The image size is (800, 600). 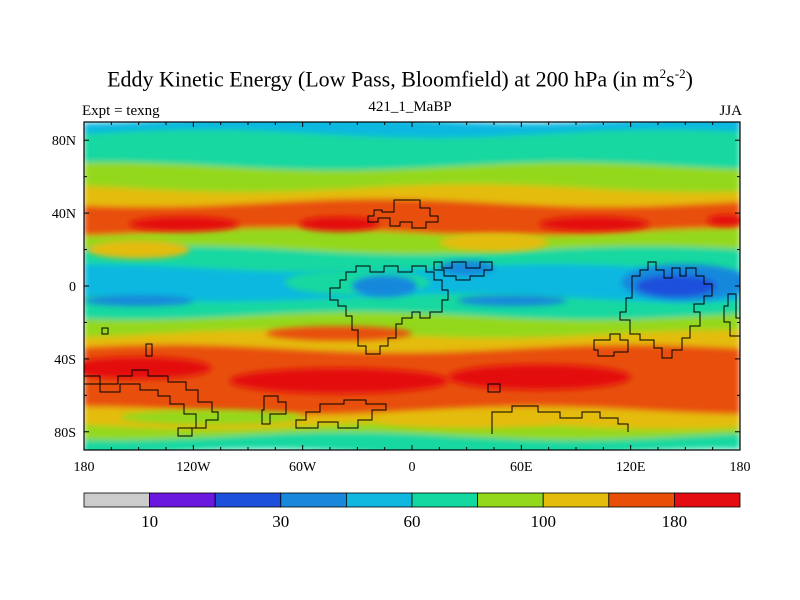 What do you see at coordinates (631, 467) in the screenshot?
I see `x-tick-label: 120E` at bounding box center [631, 467].